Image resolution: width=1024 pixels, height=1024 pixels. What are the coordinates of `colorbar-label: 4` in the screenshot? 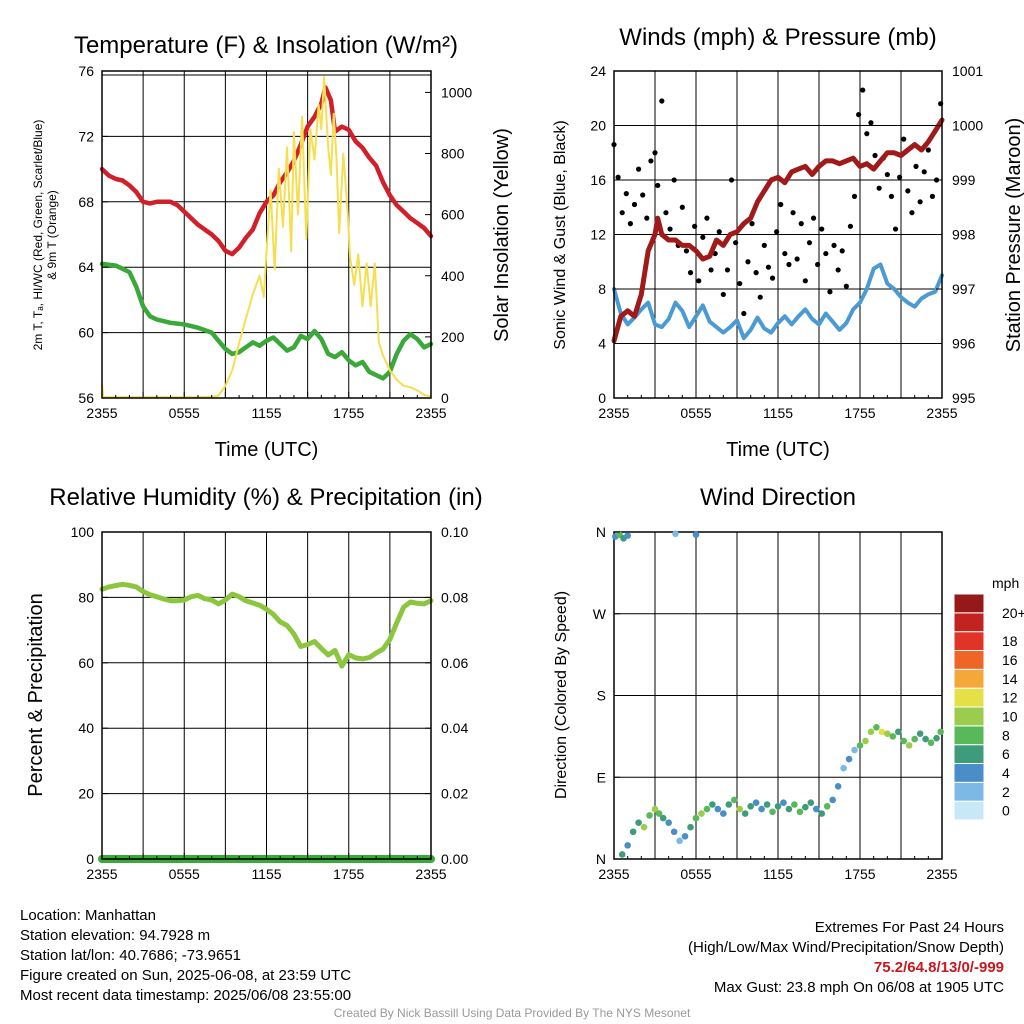 It's located at (1006, 773).